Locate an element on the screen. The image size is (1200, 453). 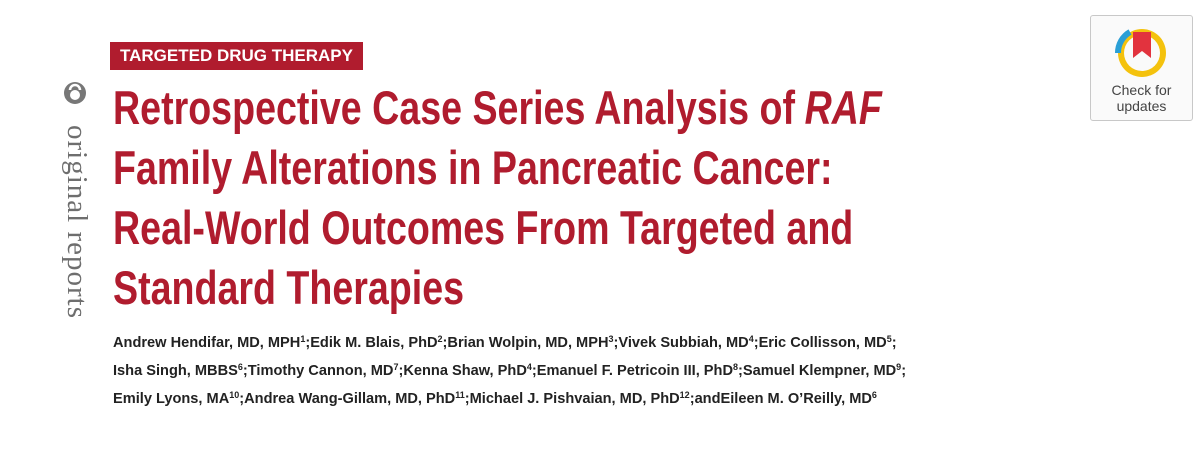
author-name: Timothy Cannon, MD is located at coordinates (320, 371).